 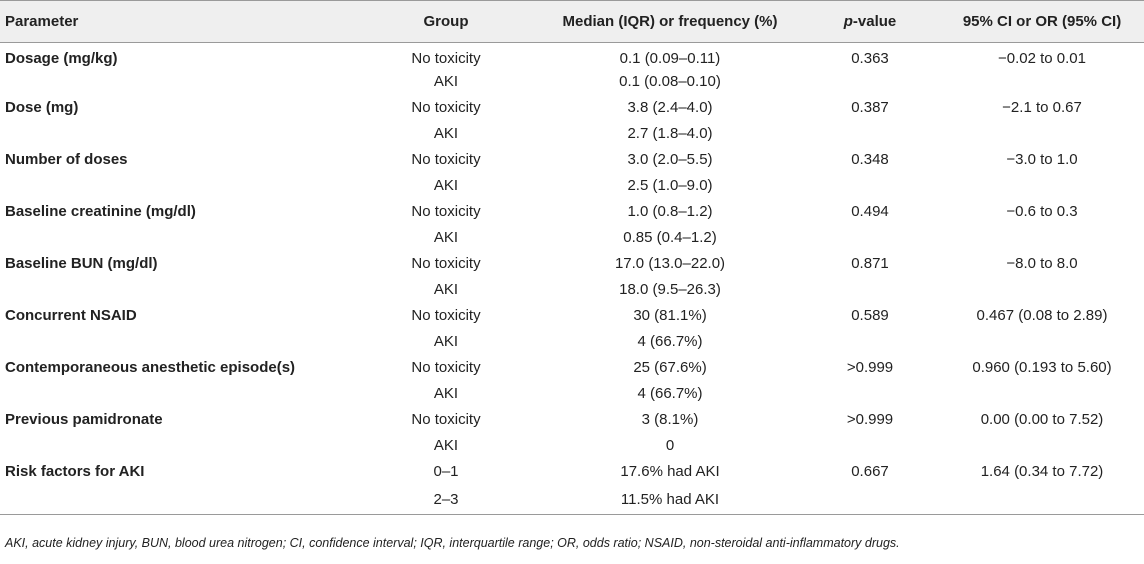 I want to click on cell-median: 3.8 (2.4–4.0), so click(x=670, y=107).